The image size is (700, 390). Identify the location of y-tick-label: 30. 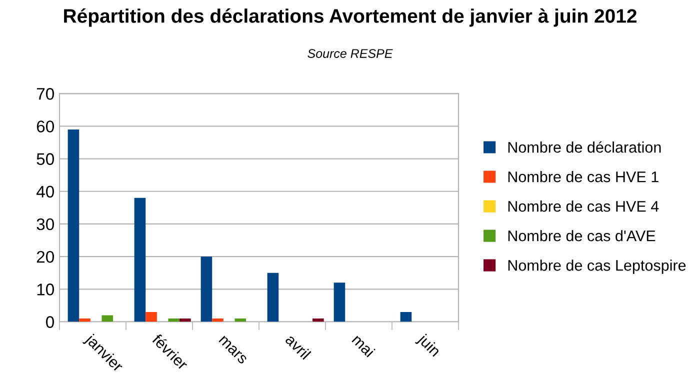
(45, 224).